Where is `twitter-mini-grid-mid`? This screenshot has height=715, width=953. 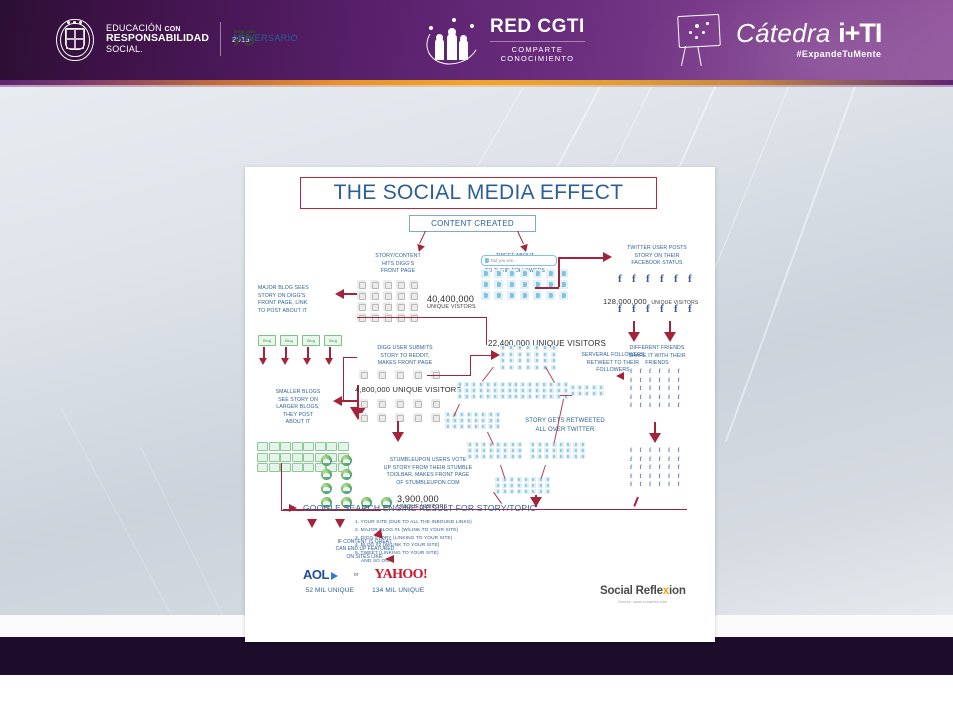 twitter-mini-grid-mid is located at coordinates (541, 391).